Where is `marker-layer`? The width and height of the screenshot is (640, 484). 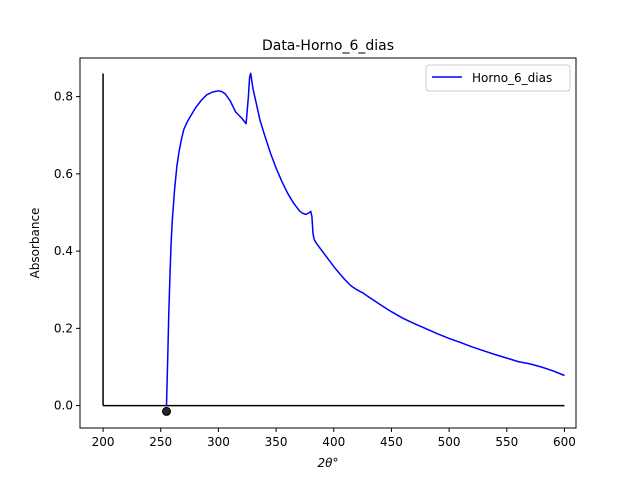
marker-layer is located at coordinates (167, 411).